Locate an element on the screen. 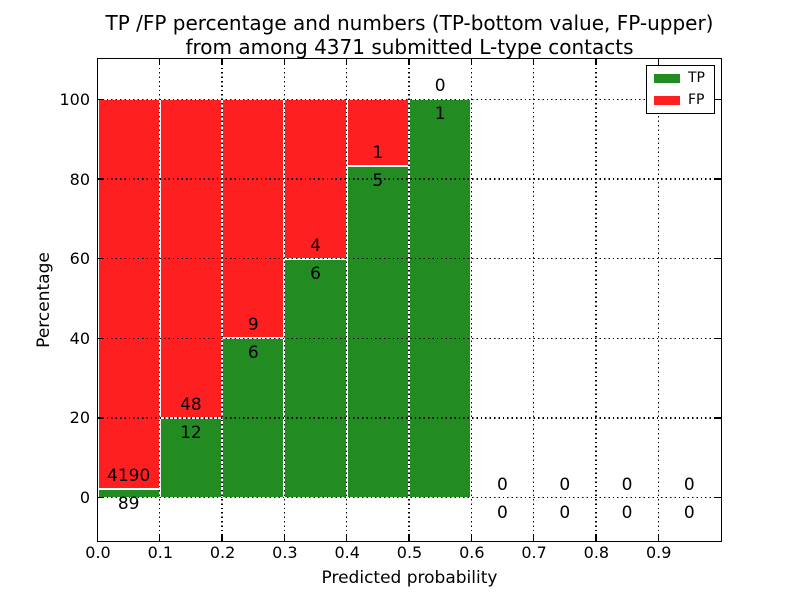 The height and width of the screenshot is (600, 800). fp-legend-label: FP is located at coordinates (696, 100).